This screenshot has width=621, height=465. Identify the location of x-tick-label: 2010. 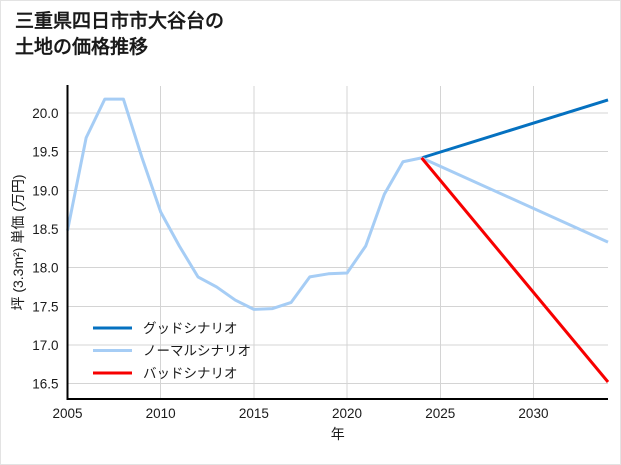
(161, 413).